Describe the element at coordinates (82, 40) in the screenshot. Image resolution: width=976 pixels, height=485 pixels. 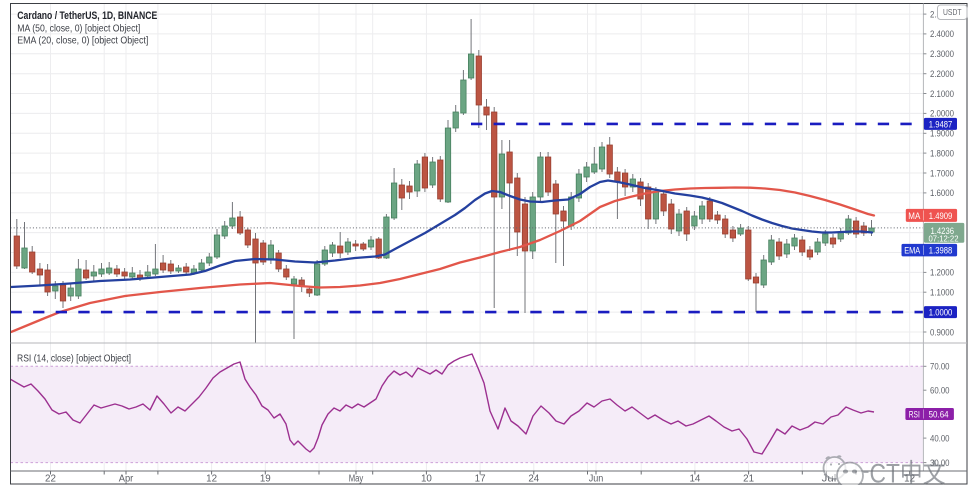
I see `svg-text:EMA (20, close, 0) [object Obj: EMA (20, close, 0) [object Object]` at that location.